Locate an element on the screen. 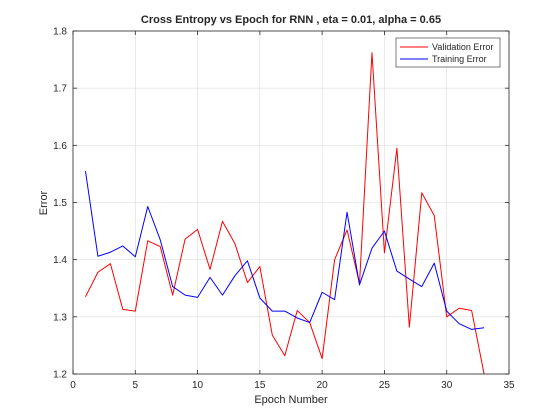 The width and height of the screenshot is (560, 420). legend: Validation Error Training Error is located at coordinates (448, 52).